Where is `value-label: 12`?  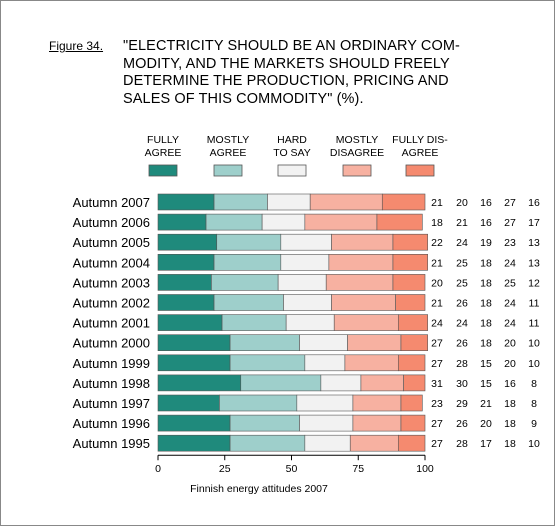
value-label: 12 is located at coordinates (534, 283).